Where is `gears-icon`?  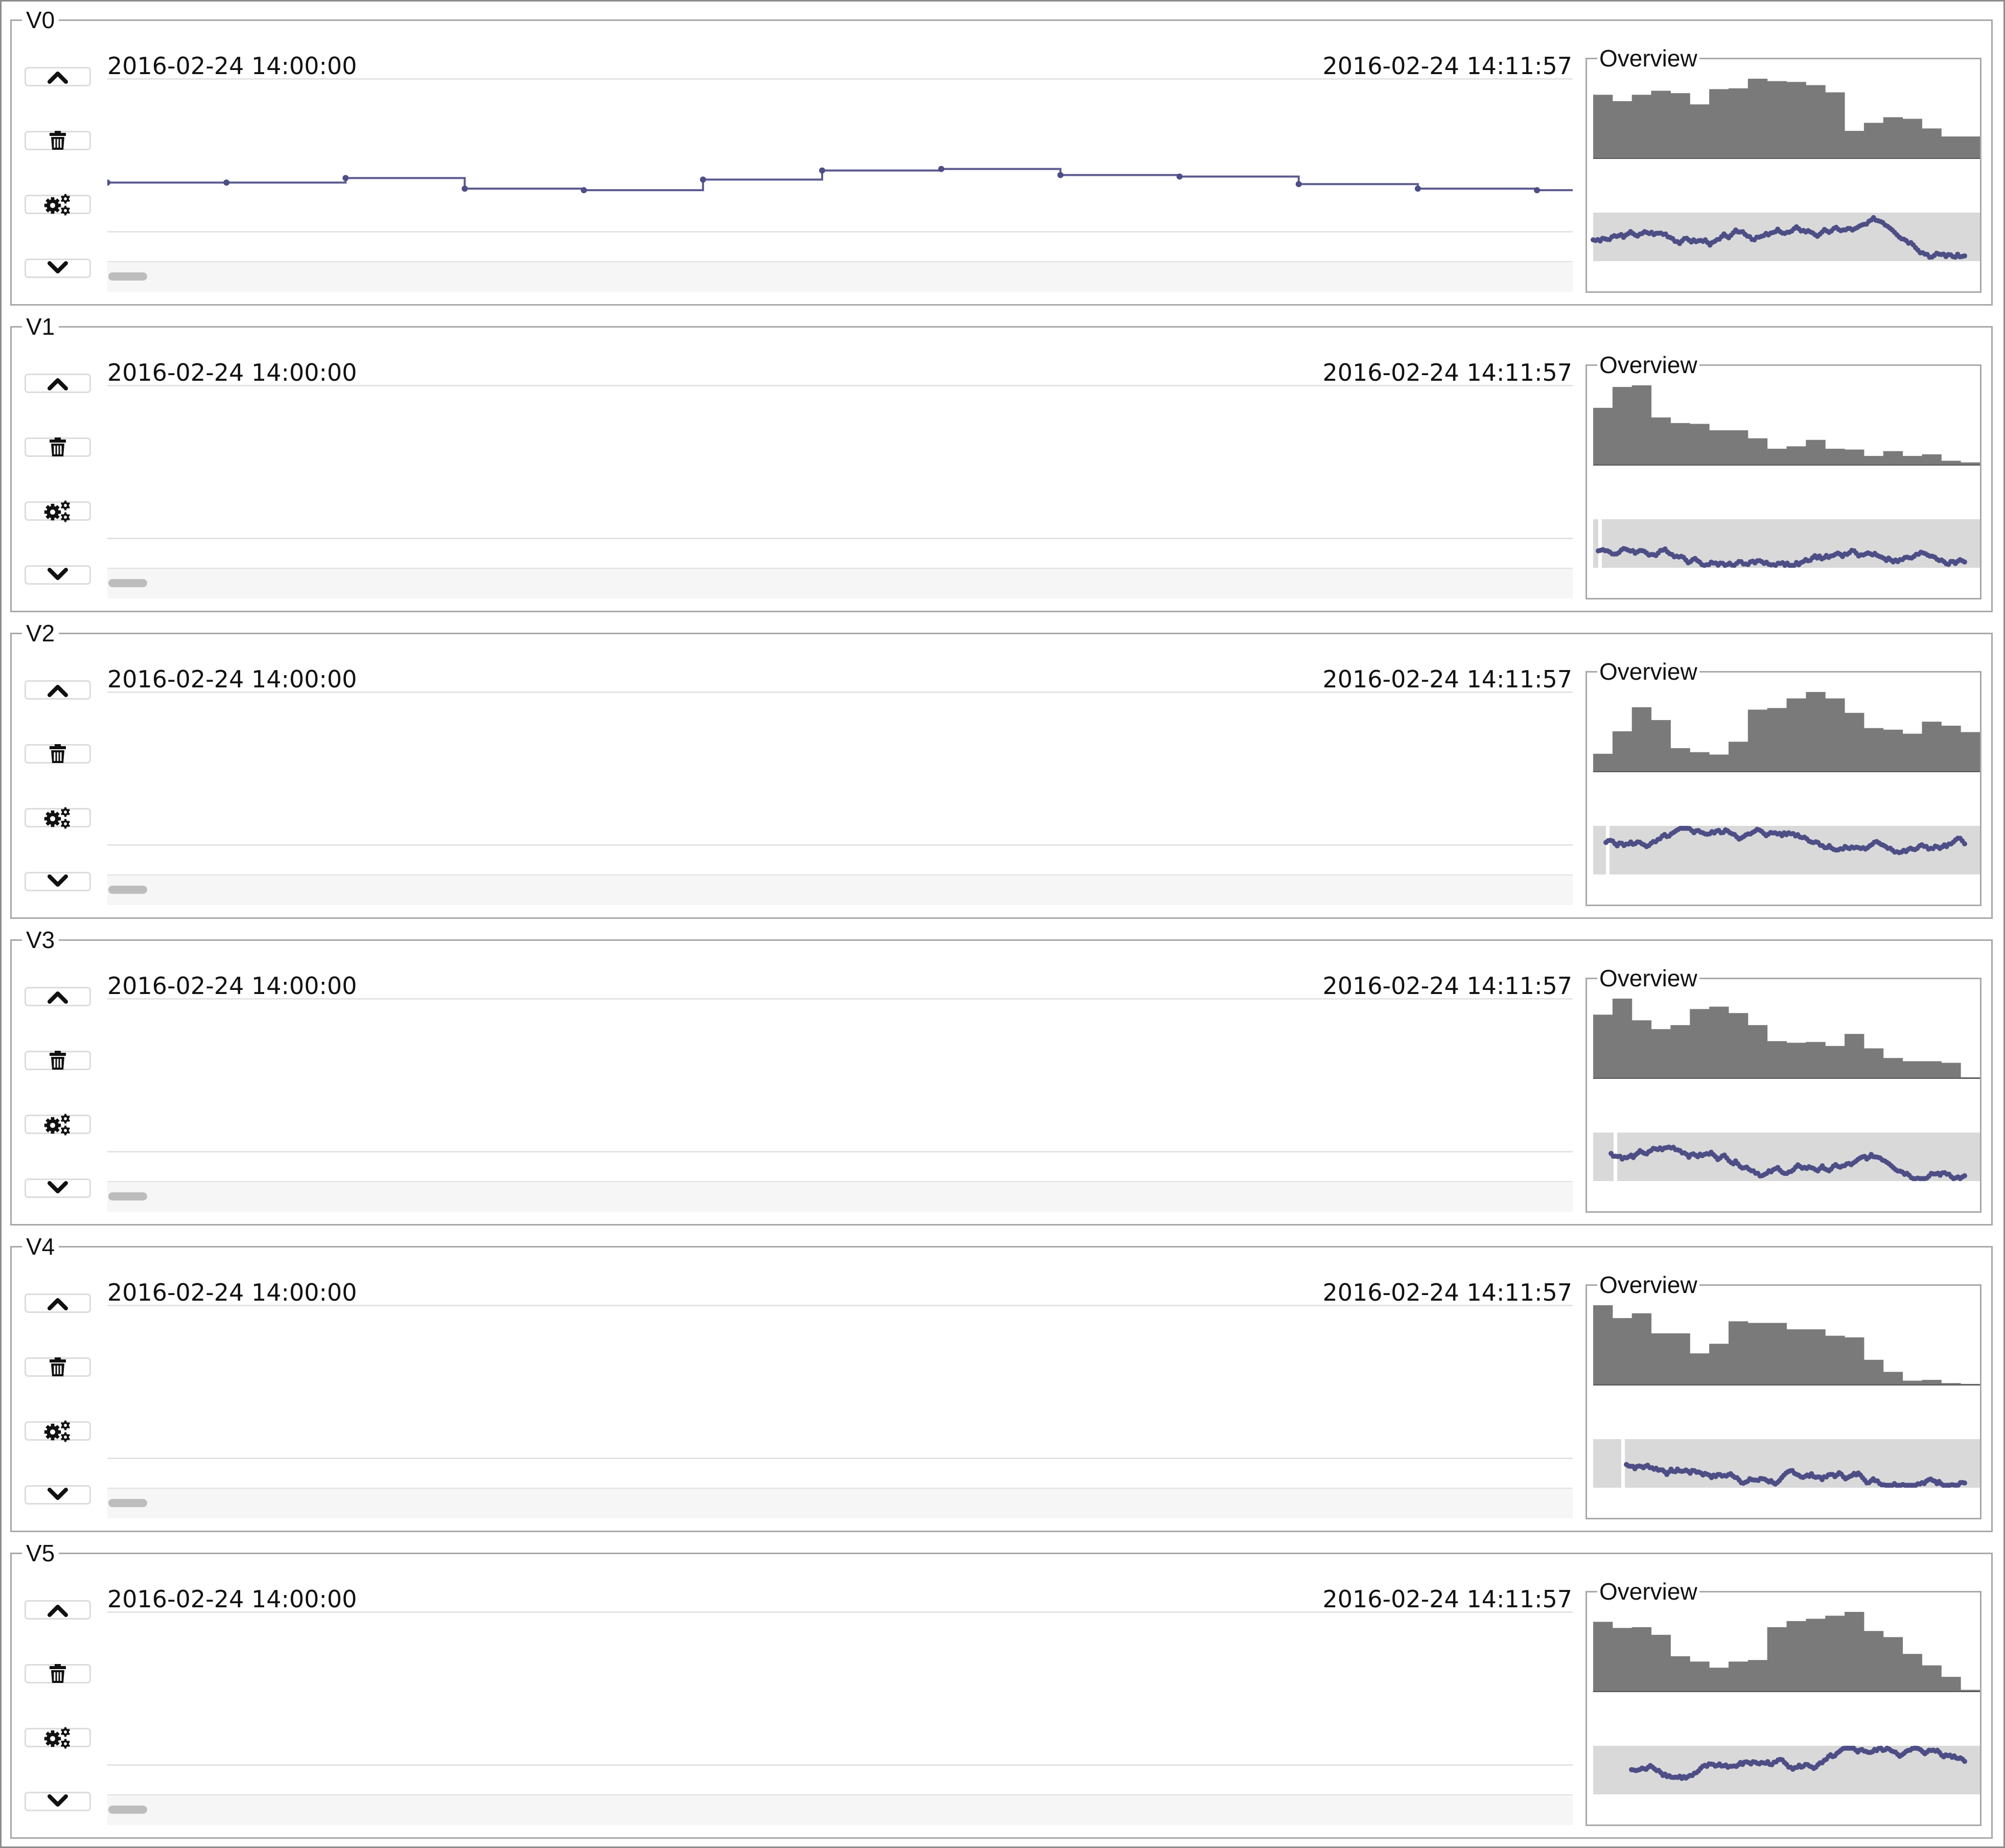
gears-icon is located at coordinates (57, 1738).